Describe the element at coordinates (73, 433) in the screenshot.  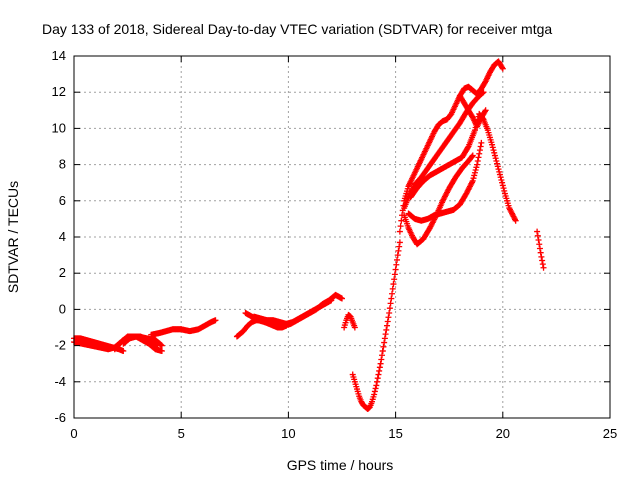
I see `x-tick-label-0: 0` at that location.